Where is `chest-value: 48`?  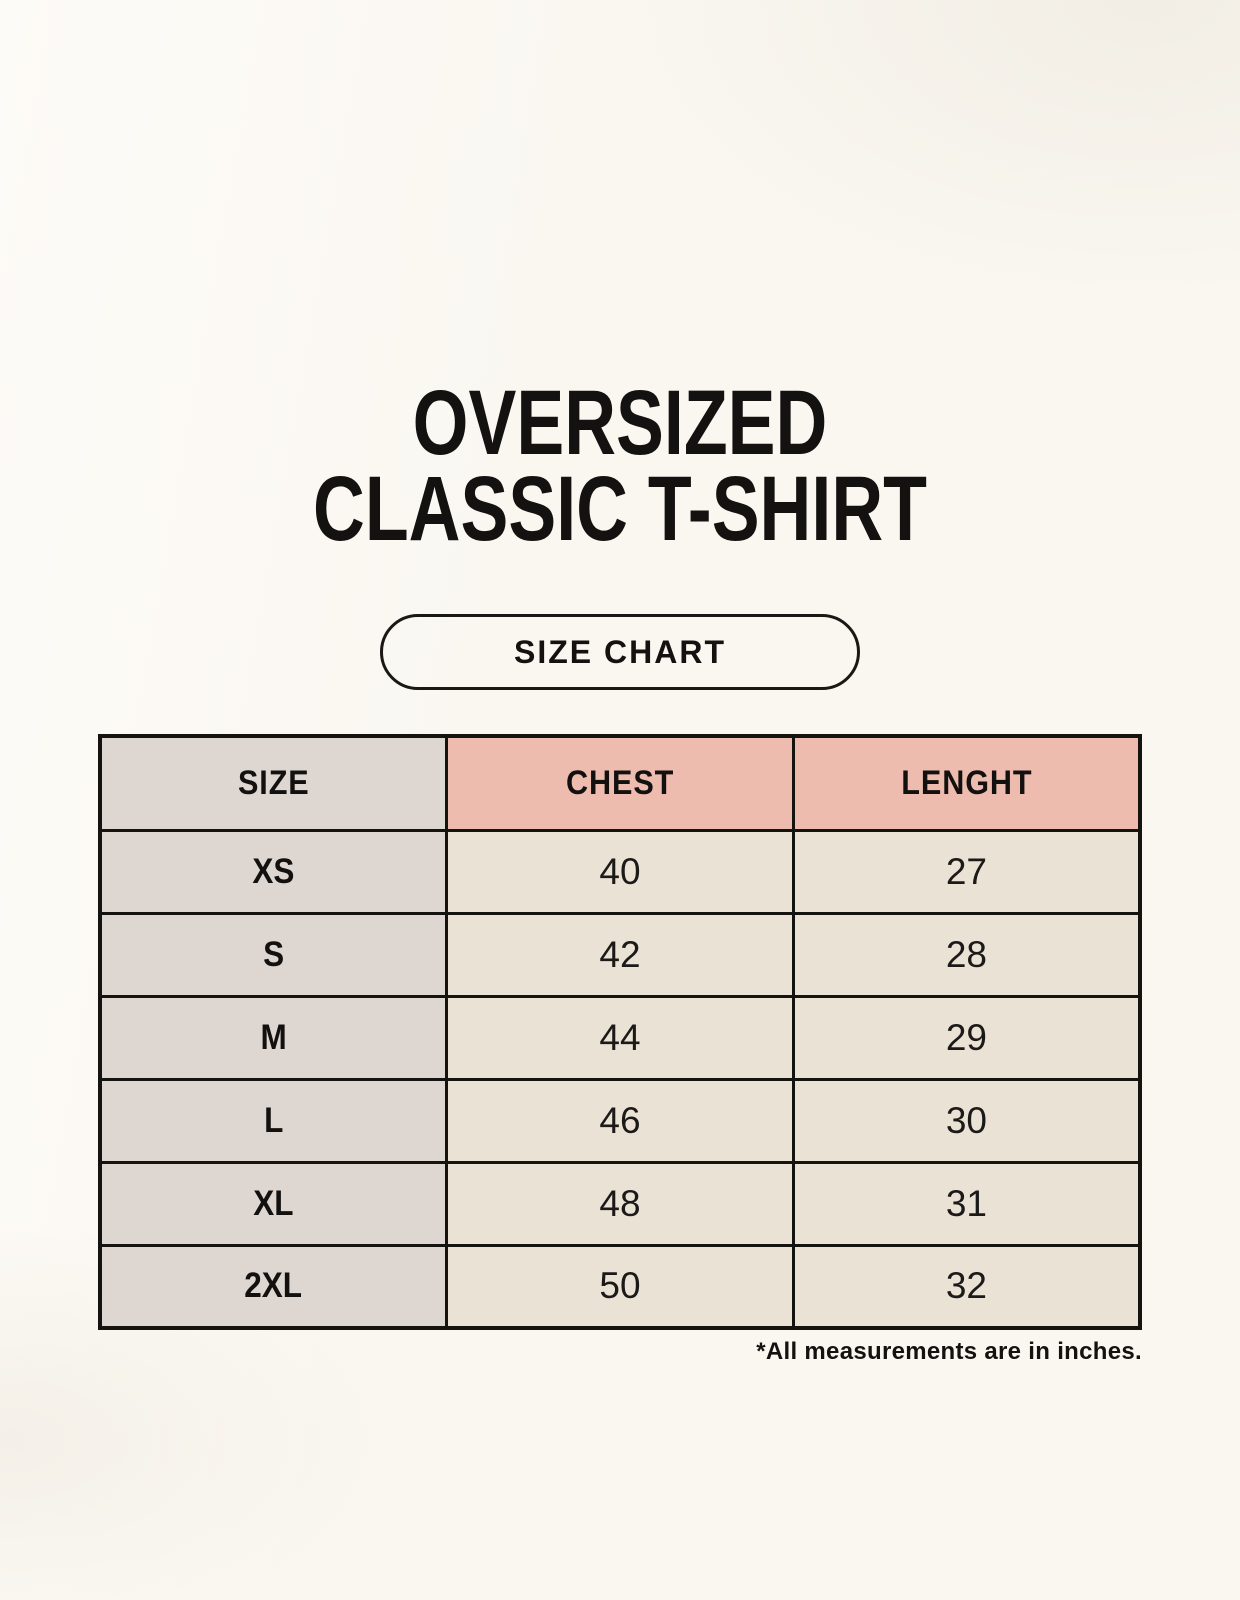 chest-value: 48 is located at coordinates (620, 1203).